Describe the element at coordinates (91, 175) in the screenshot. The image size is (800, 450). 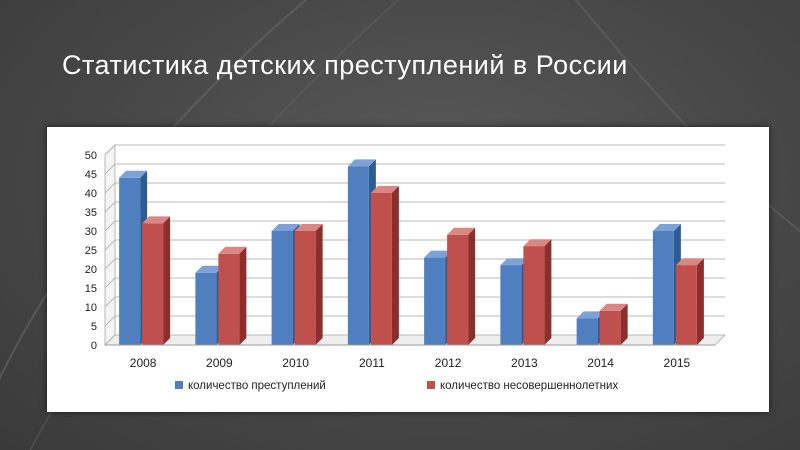
I see `y-tick-label: 45` at that location.